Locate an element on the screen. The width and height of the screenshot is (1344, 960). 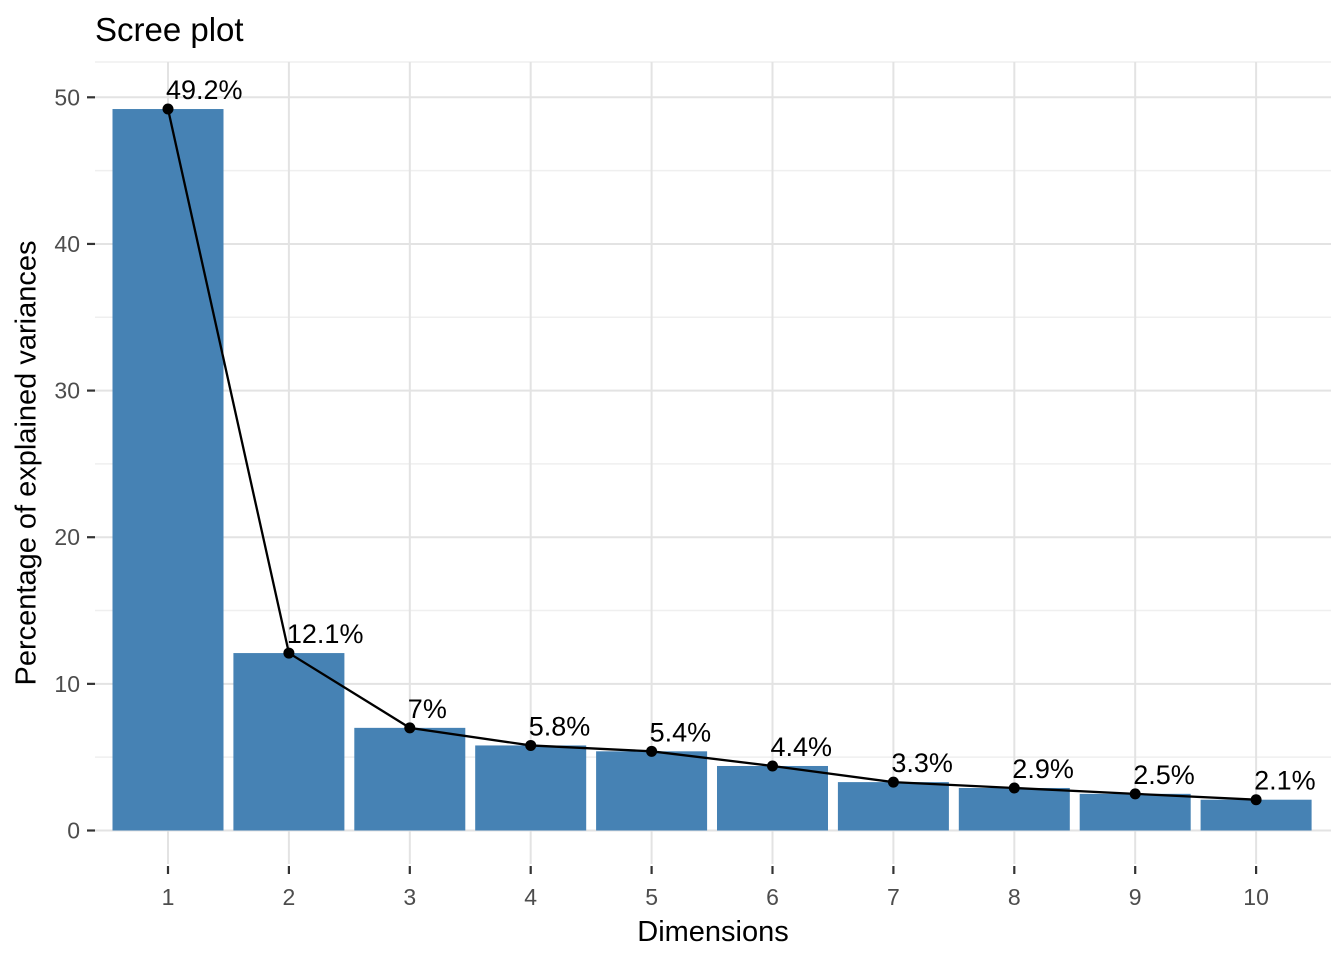
value-label-dim-9: 2.5% is located at coordinates (1164, 775).